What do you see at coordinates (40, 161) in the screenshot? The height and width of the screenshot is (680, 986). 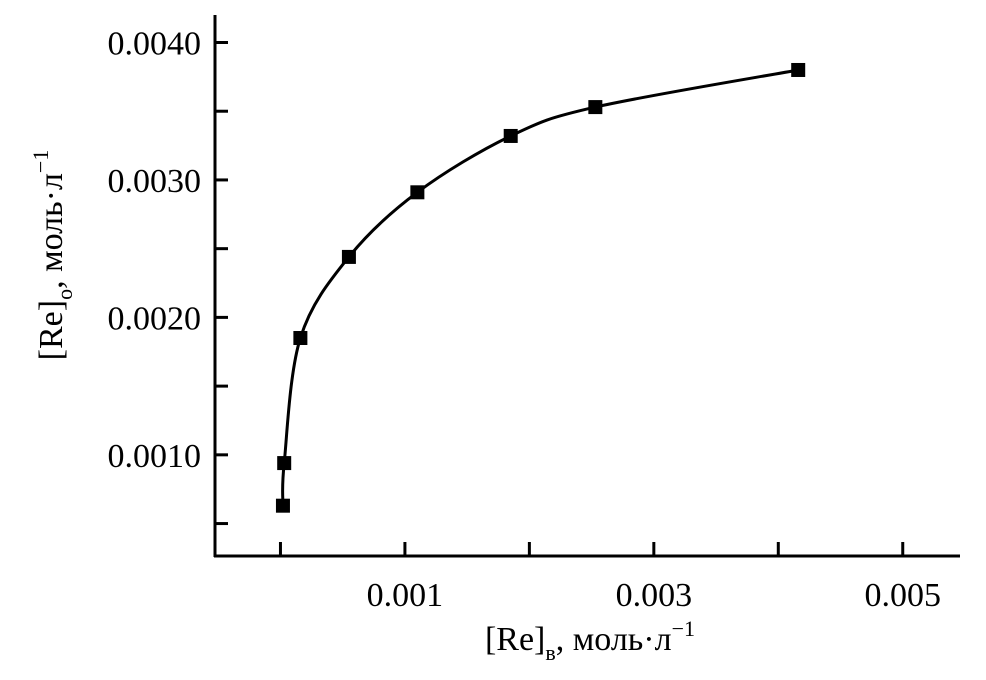 I see `y-label-sup: −1` at bounding box center [40, 161].